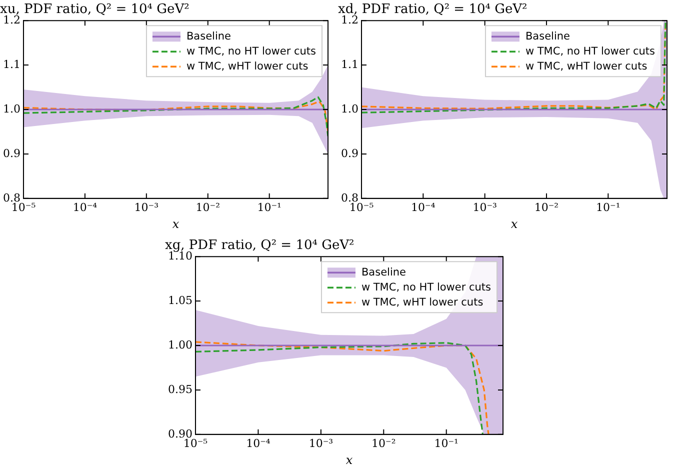  Describe the element at coordinates (180, 389) in the screenshot. I see `y-tick-label: 0.95` at that location.